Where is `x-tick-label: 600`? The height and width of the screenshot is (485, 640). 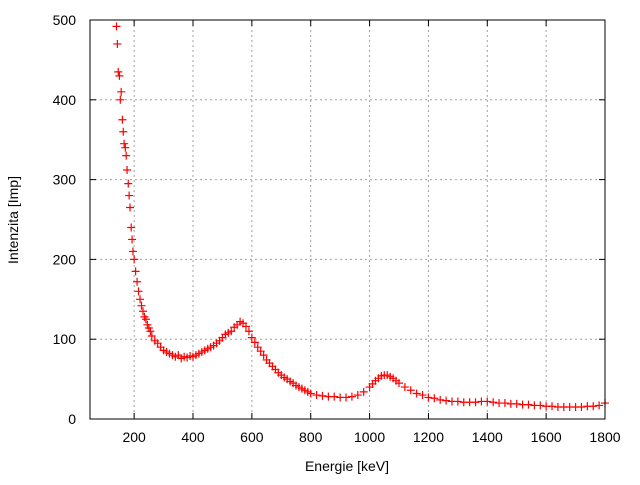
x-tick-label: 600 is located at coordinates (252, 437).